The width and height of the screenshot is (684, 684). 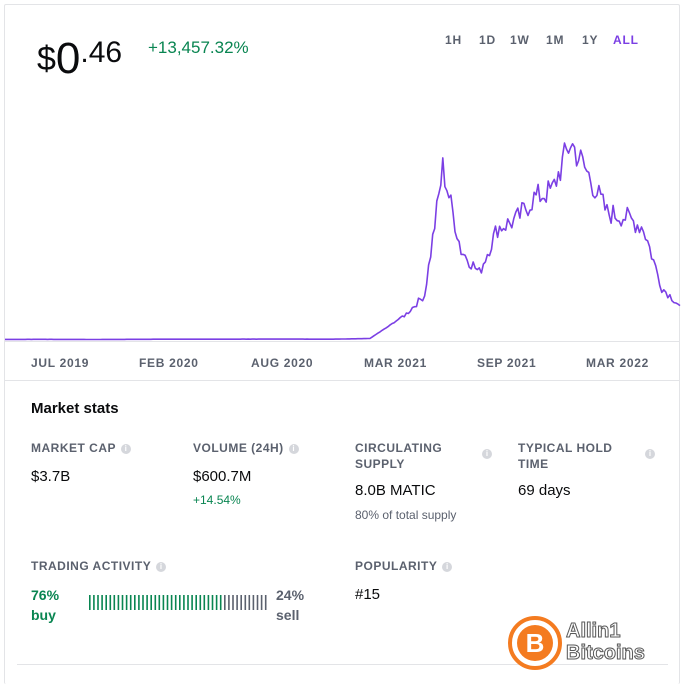 What do you see at coordinates (588, 644) in the screenshot?
I see `watermark-logo: B Allin1 Bitcoins` at bounding box center [588, 644].